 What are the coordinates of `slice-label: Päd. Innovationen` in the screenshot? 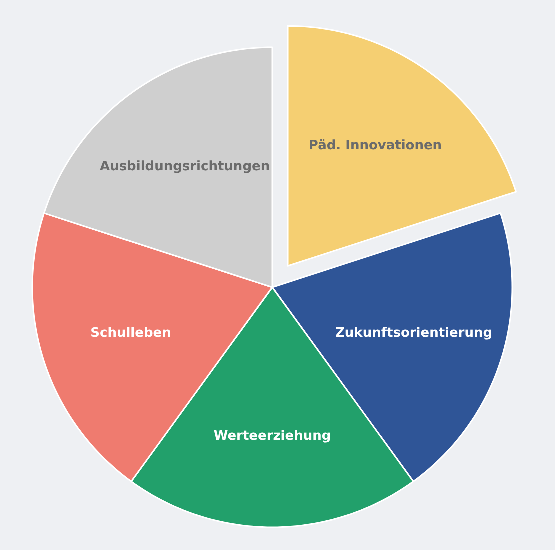 It's located at (375, 146).